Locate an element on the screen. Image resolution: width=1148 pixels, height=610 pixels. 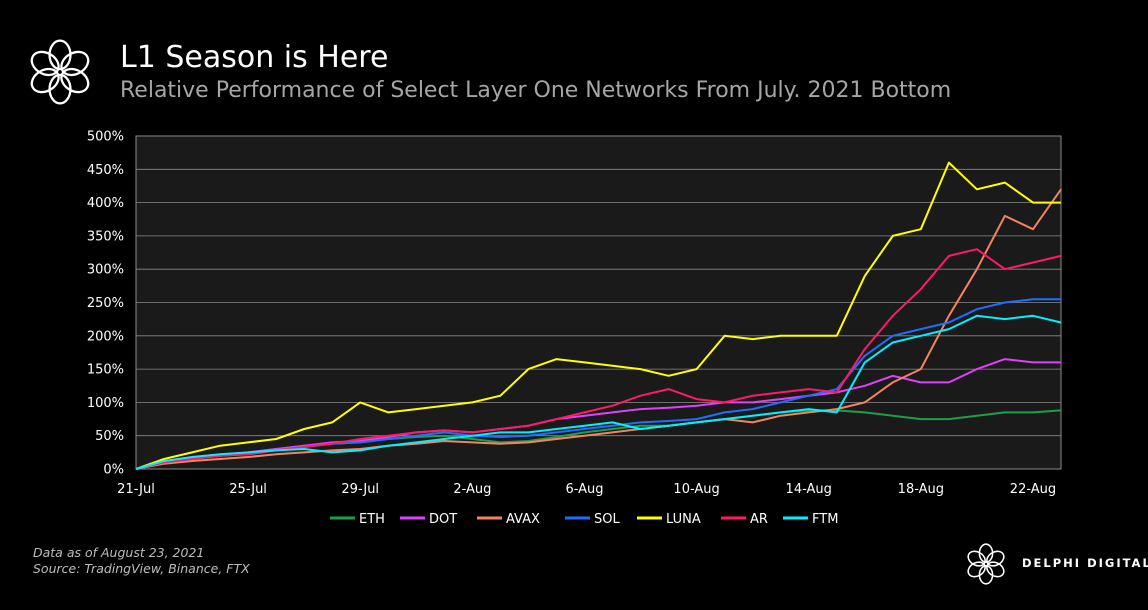
y-tick-label: 150% is located at coordinates (105, 370).